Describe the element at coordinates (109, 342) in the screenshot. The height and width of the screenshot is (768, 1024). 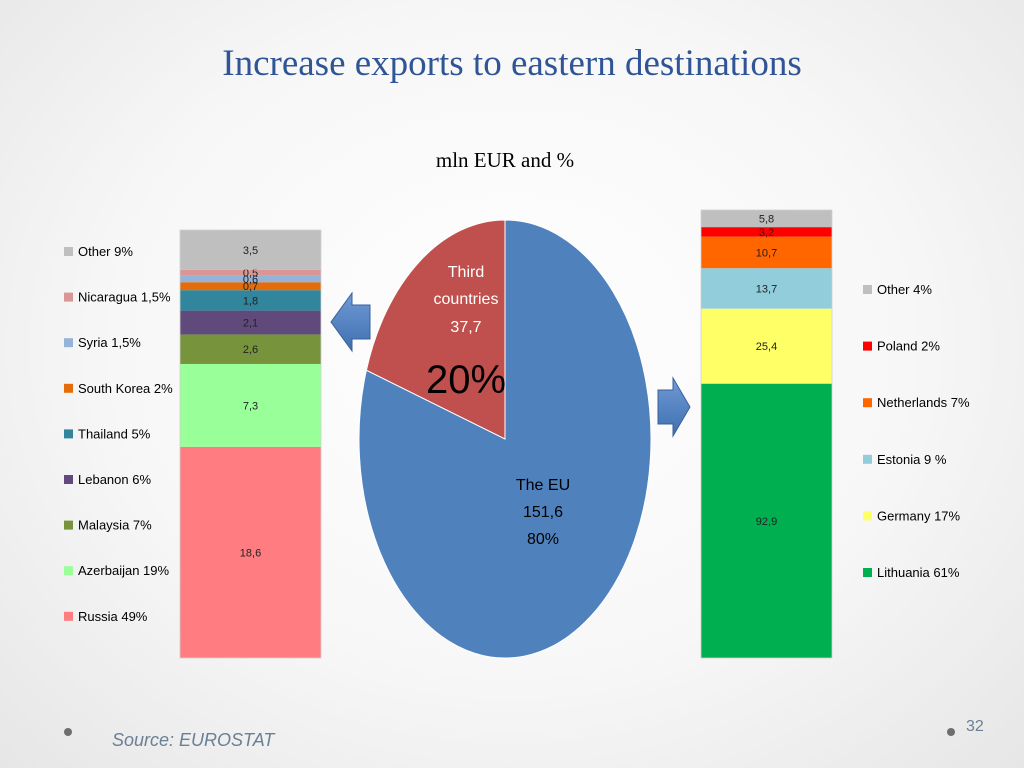
I see `left-legend-label-6: Syria 1,5%` at that location.